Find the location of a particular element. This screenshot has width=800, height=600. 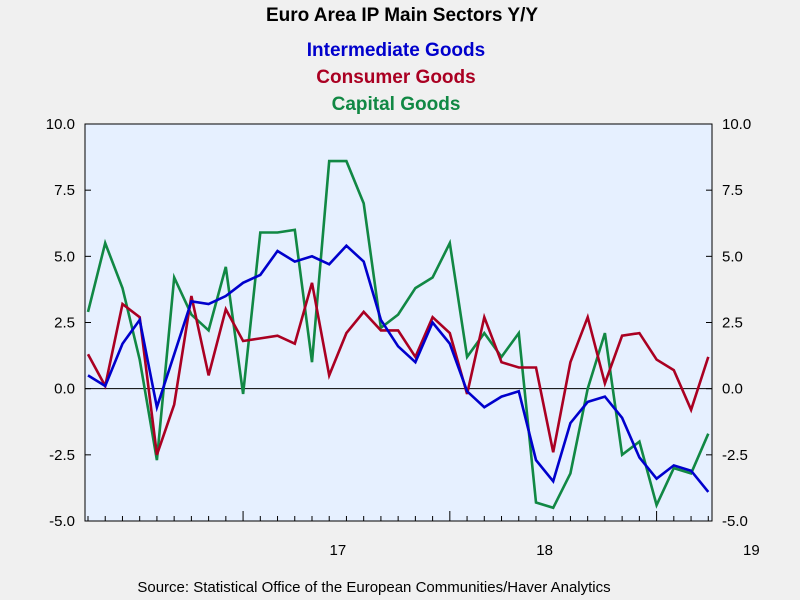

chart-title: Euro Area IP Main Sectors Y/Y is located at coordinates (402, 15).